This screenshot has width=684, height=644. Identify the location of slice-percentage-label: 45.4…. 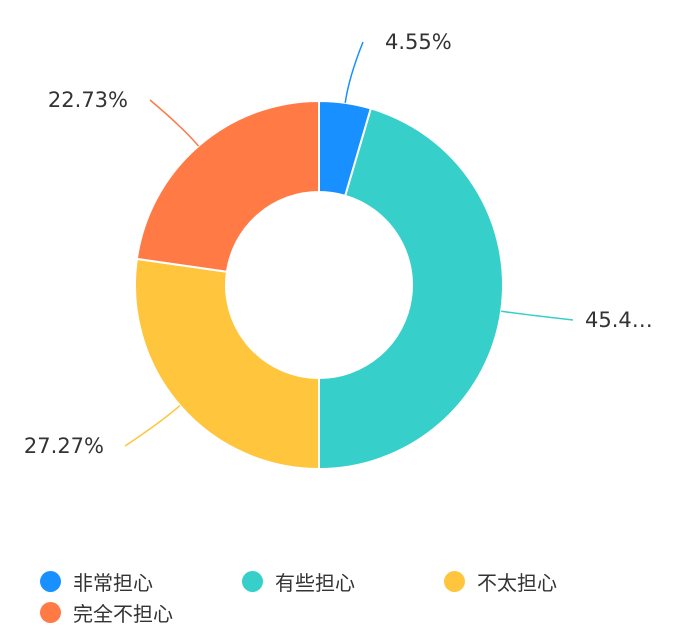
(619, 320).